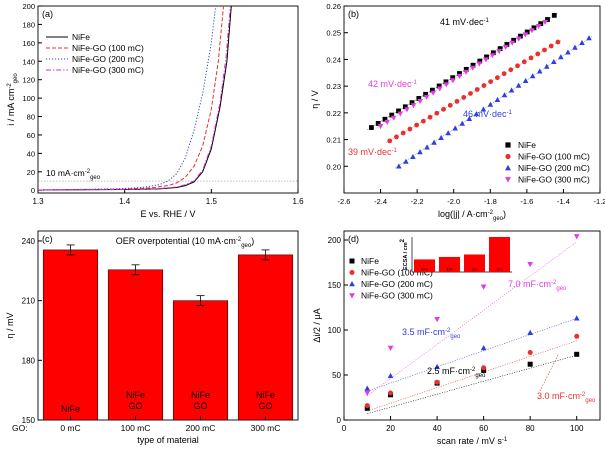 This screenshot has width=605, height=454. What do you see at coordinates (380, 201) in the screenshot?
I see `panel-b-xtick-label: -2.4` at bounding box center [380, 201].